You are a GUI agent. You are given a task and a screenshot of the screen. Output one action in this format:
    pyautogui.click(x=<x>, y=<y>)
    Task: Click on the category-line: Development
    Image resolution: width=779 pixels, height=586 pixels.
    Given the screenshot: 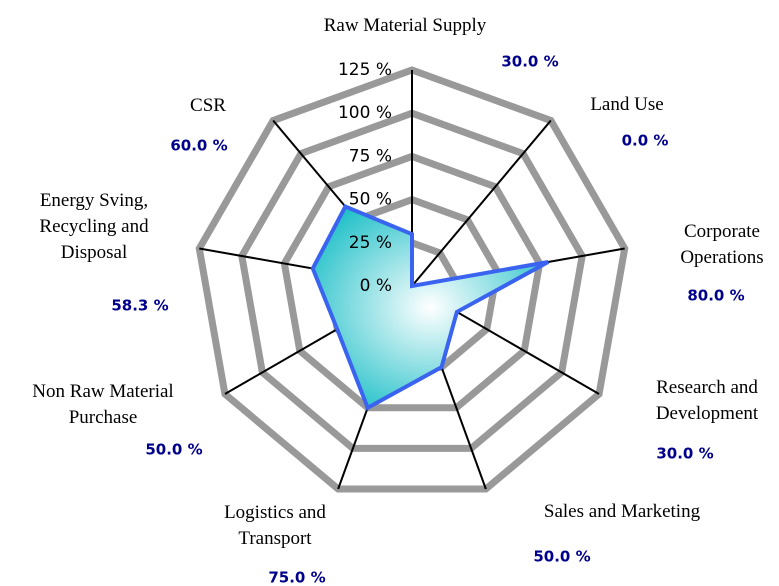 What is the action you would take?
    pyautogui.click(x=707, y=413)
    